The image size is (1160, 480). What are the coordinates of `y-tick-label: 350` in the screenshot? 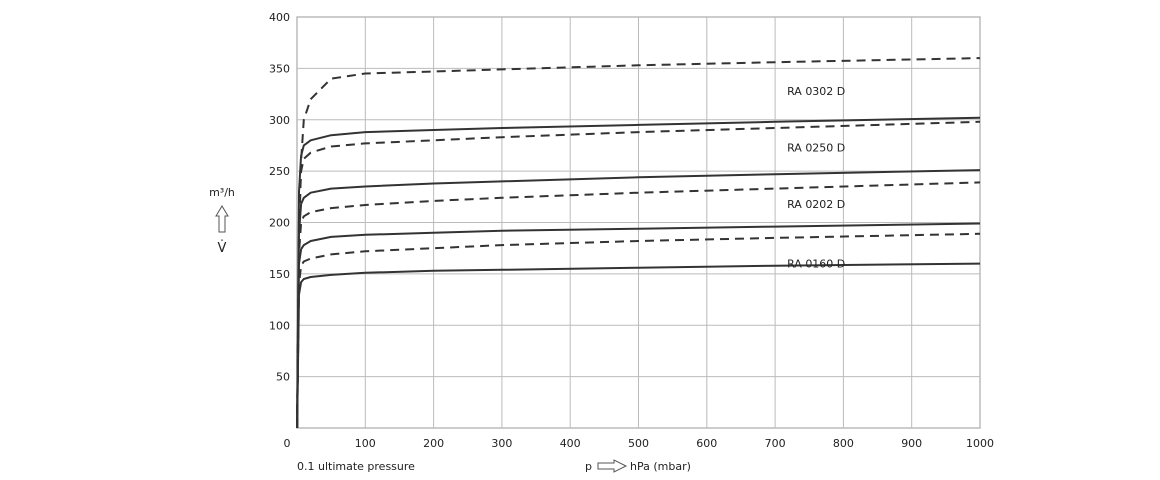 It's located at (279, 68).